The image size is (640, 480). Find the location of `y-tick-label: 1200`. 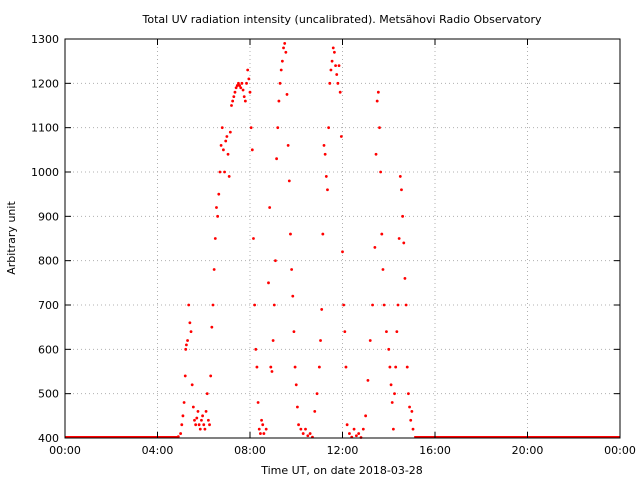

y-tick-label: 1200 is located at coordinates (45, 83).